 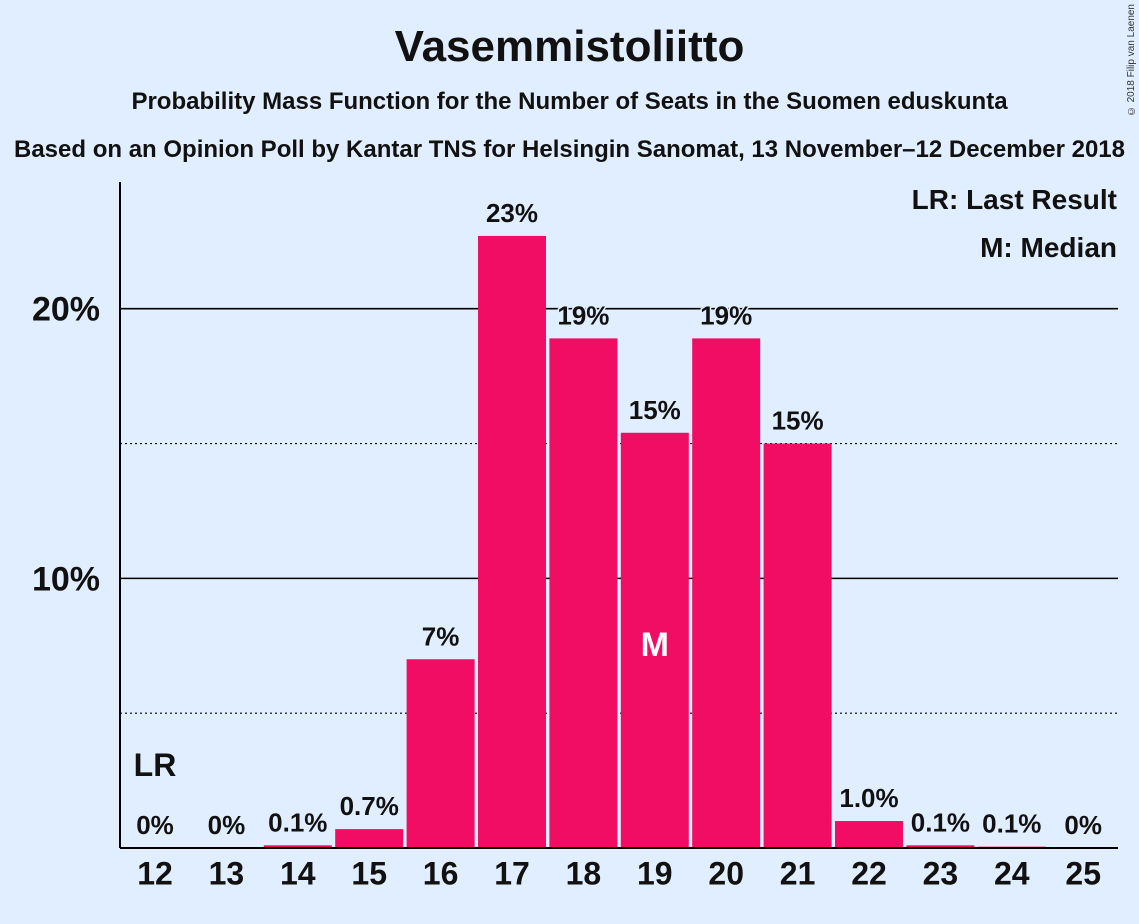 What do you see at coordinates (369, 806) in the screenshot?
I see `data-label: 0.7%` at bounding box center [369, 806].